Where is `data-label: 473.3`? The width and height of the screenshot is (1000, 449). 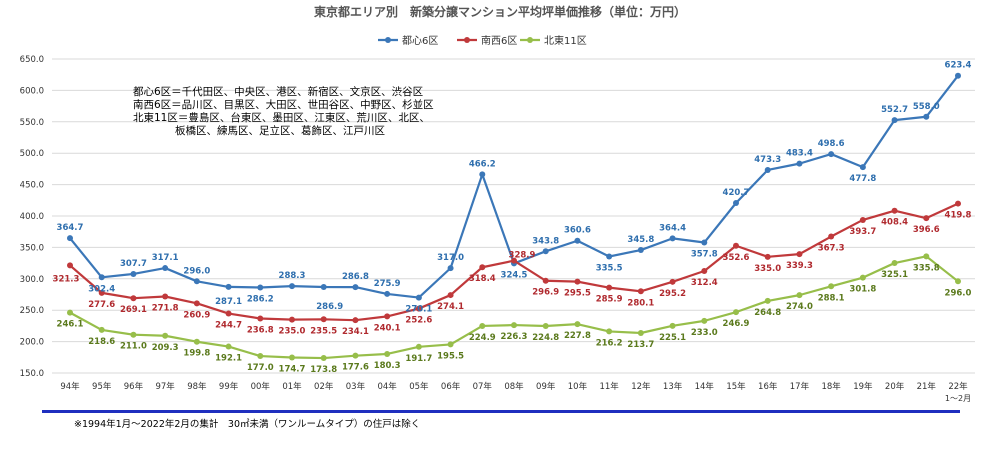 data-label: 473.3 is located at coordinates (767, 160).